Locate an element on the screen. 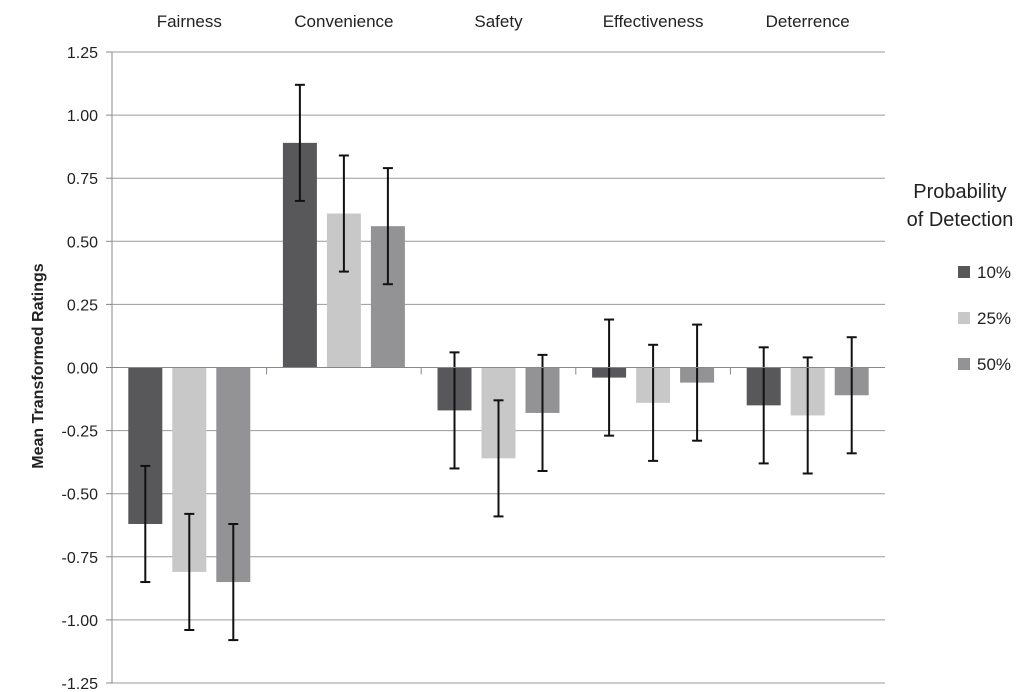 The image size is (1035, 692). y-tick-label: -1.25 is located at coordinates (80, 684).